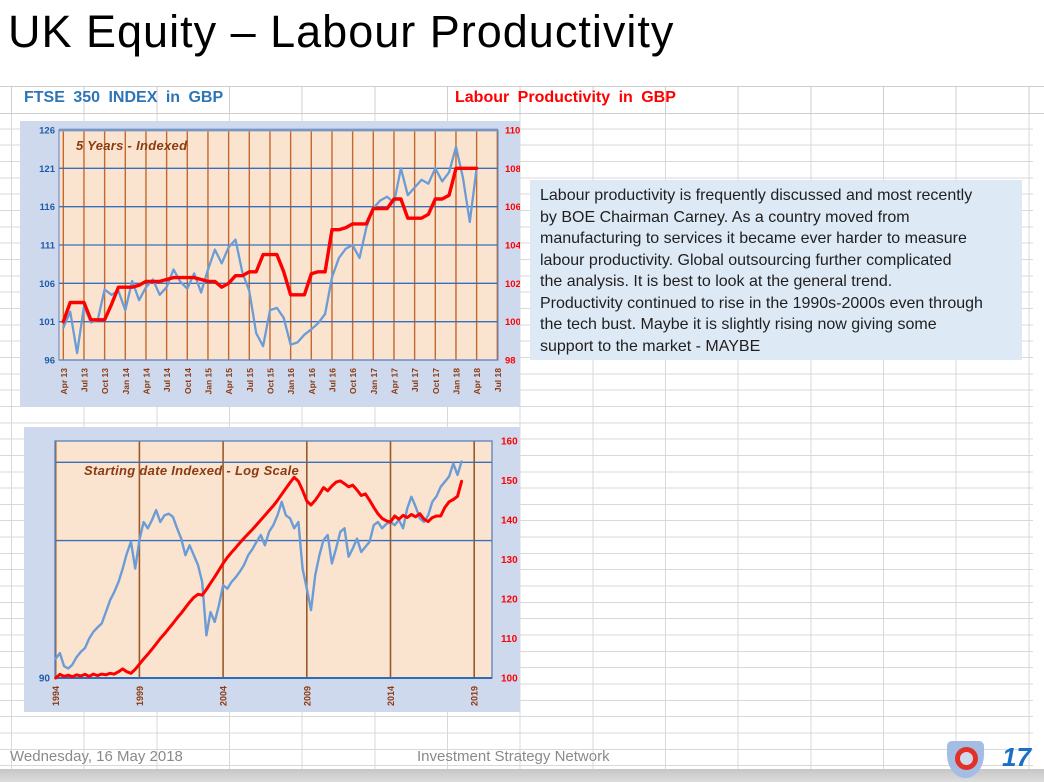 The height and width of the screenshot is (782, 1044). What do you see at coordinates (509, 560) in the screenshot?
I see `svg-text: 130` at bounding box center [509, 560].